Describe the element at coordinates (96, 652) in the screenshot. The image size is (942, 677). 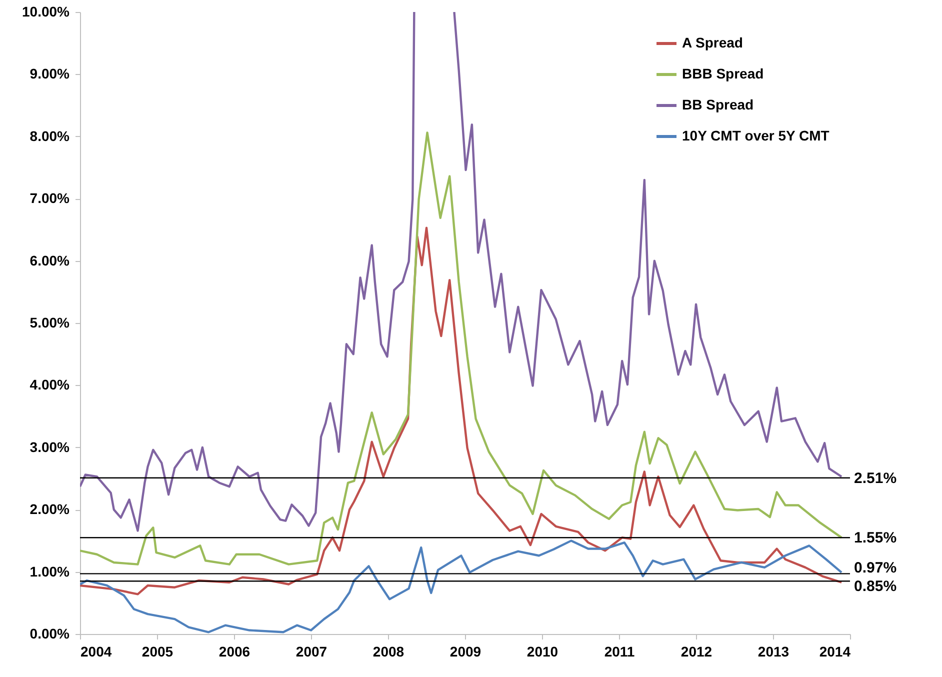
I see `x-tick-label: 2004` at that location.